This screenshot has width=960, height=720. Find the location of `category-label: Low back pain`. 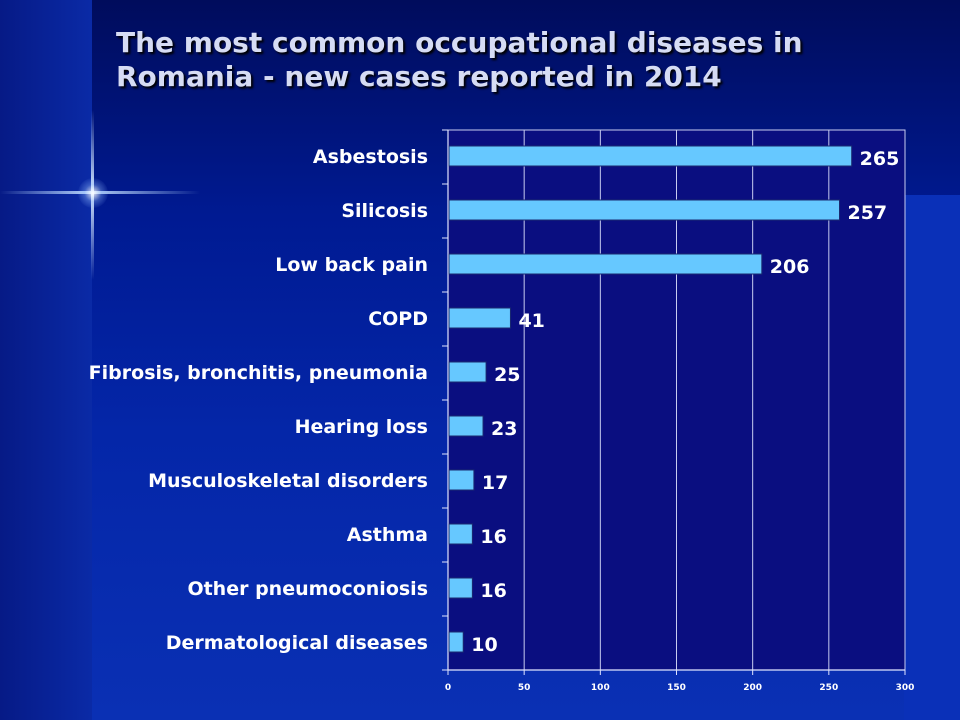

category-label: Low back pain is located at coordinates (351, 265).